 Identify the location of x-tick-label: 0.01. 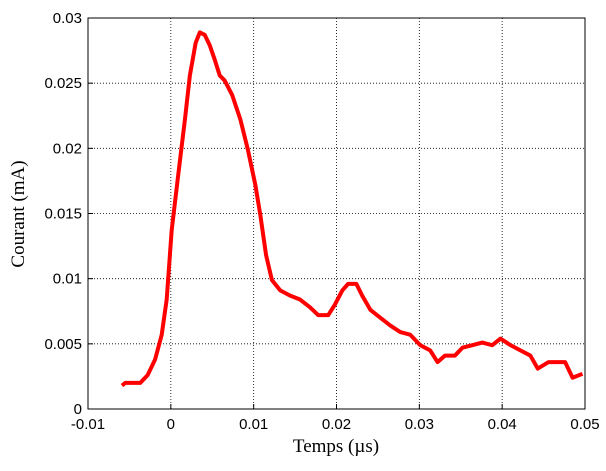
(253, 424).